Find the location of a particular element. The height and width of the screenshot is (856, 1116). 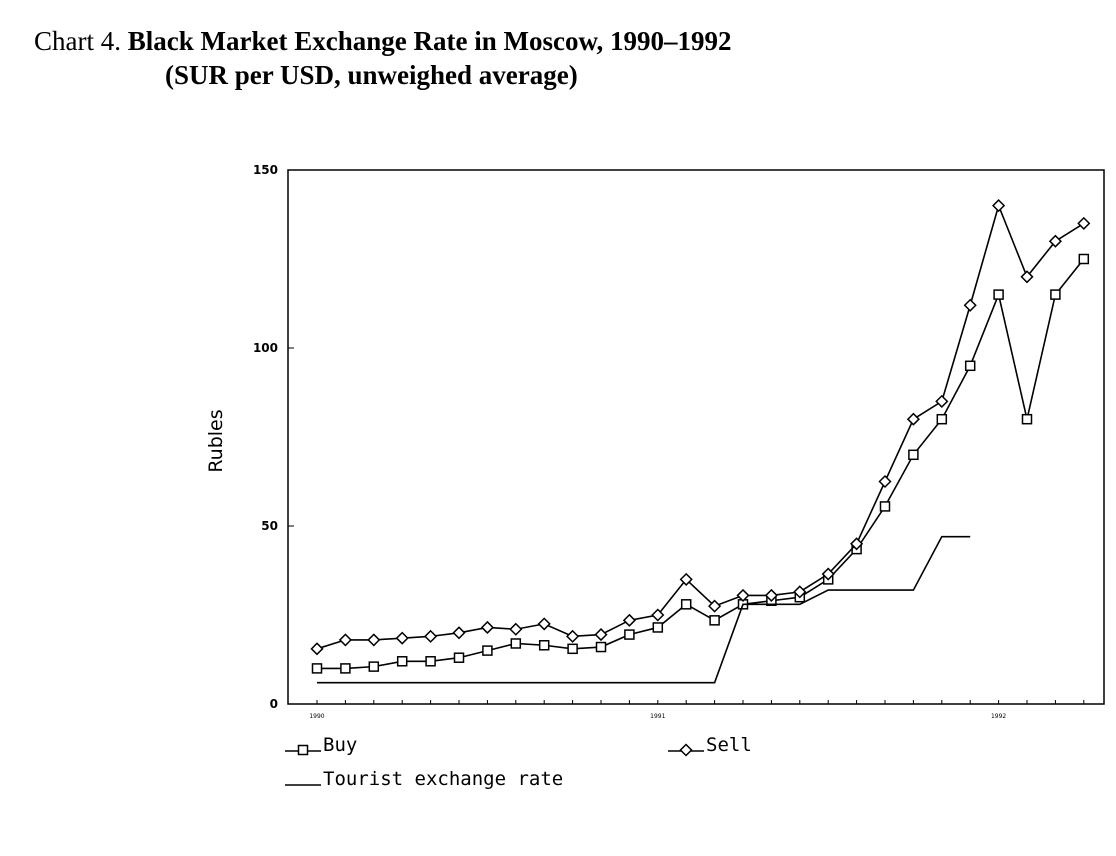

x-tick-label: 1990 is located at coordinates (316, 716).